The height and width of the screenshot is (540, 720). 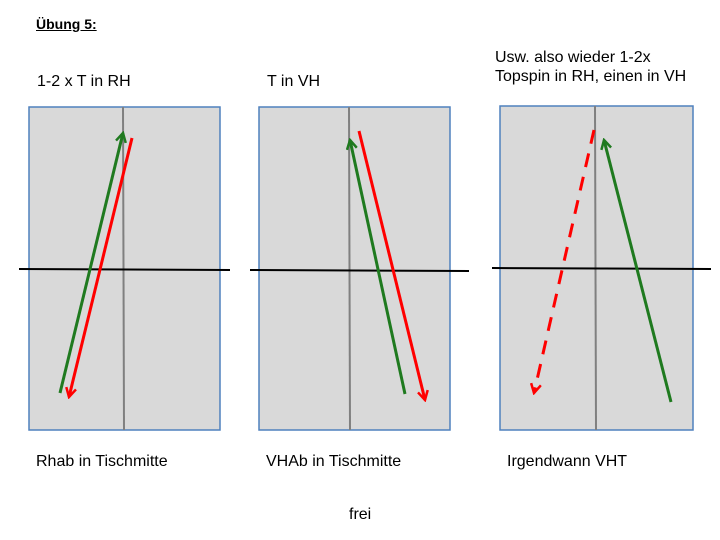 I want to click on bottom-label: frei, so click(x=360, y=514).